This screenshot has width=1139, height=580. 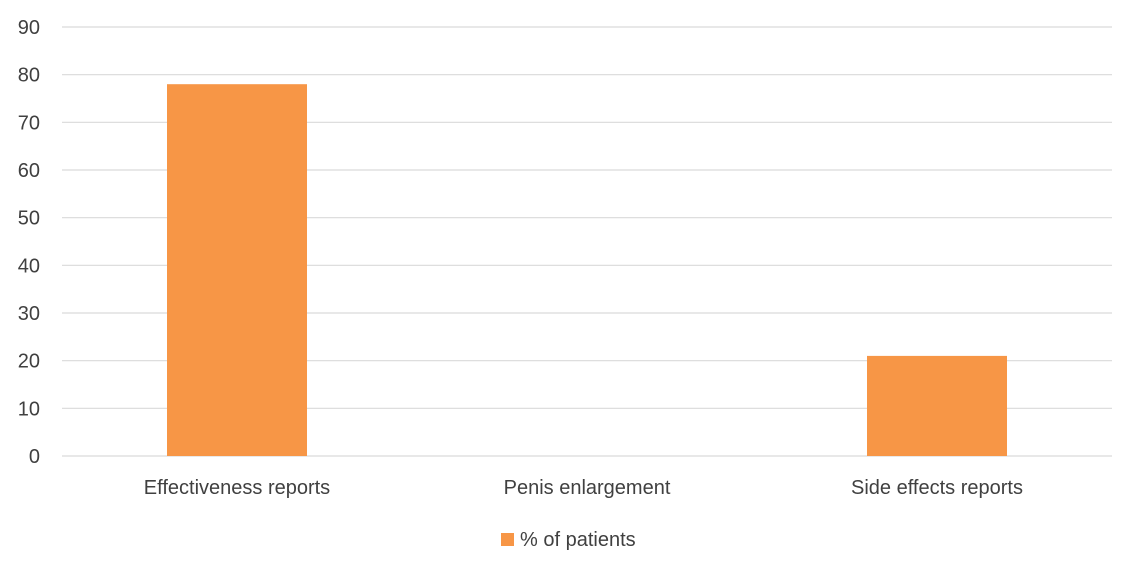 What do you see at coordinates (237, 488) in the screenshot?
I see `x-category-label: Effectiveness reports` at bounding box center [237, 488].